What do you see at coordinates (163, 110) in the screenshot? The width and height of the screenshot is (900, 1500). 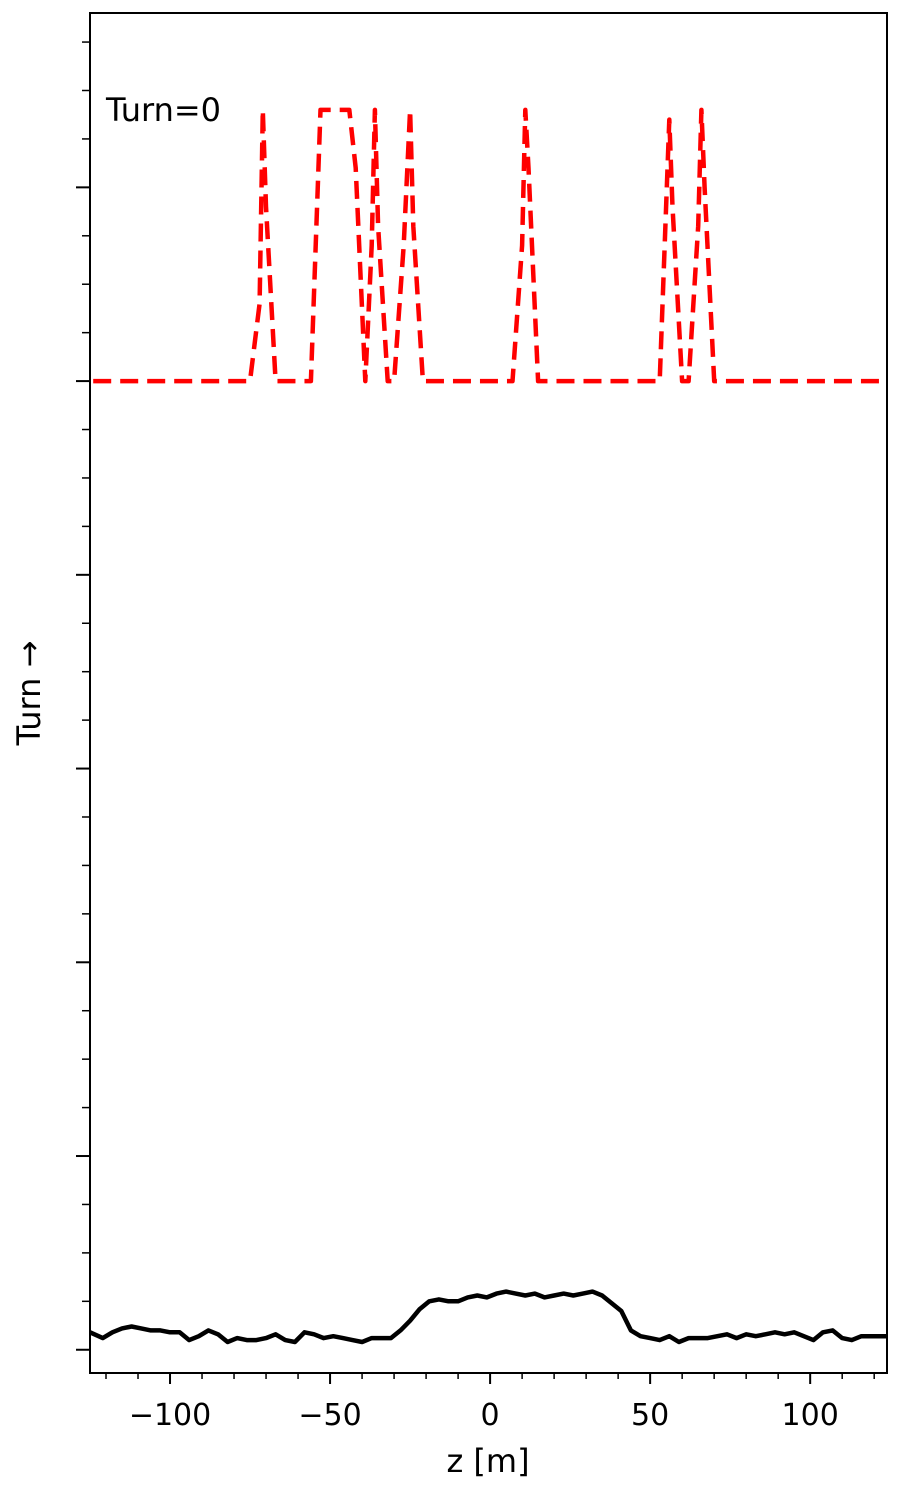 I see `annotation-turn-label: Turn=0` at bounding box center [163, 110].